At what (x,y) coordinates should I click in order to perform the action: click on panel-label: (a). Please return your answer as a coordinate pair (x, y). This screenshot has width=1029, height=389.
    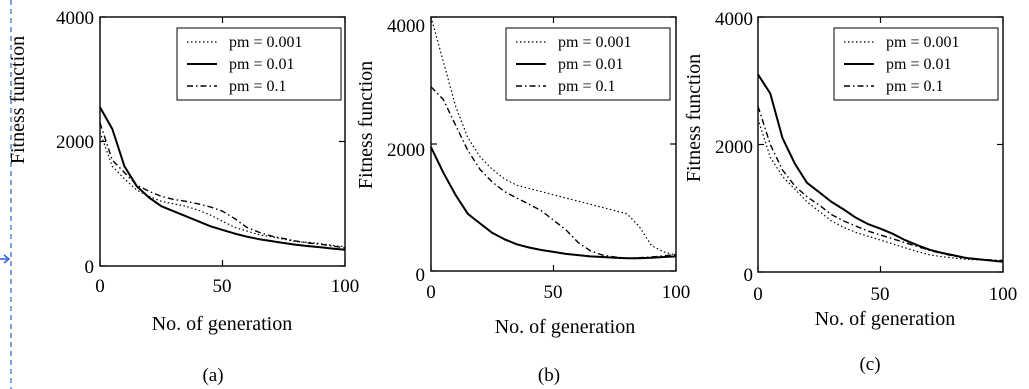
    Looking at the image, I should click on (212, 375).